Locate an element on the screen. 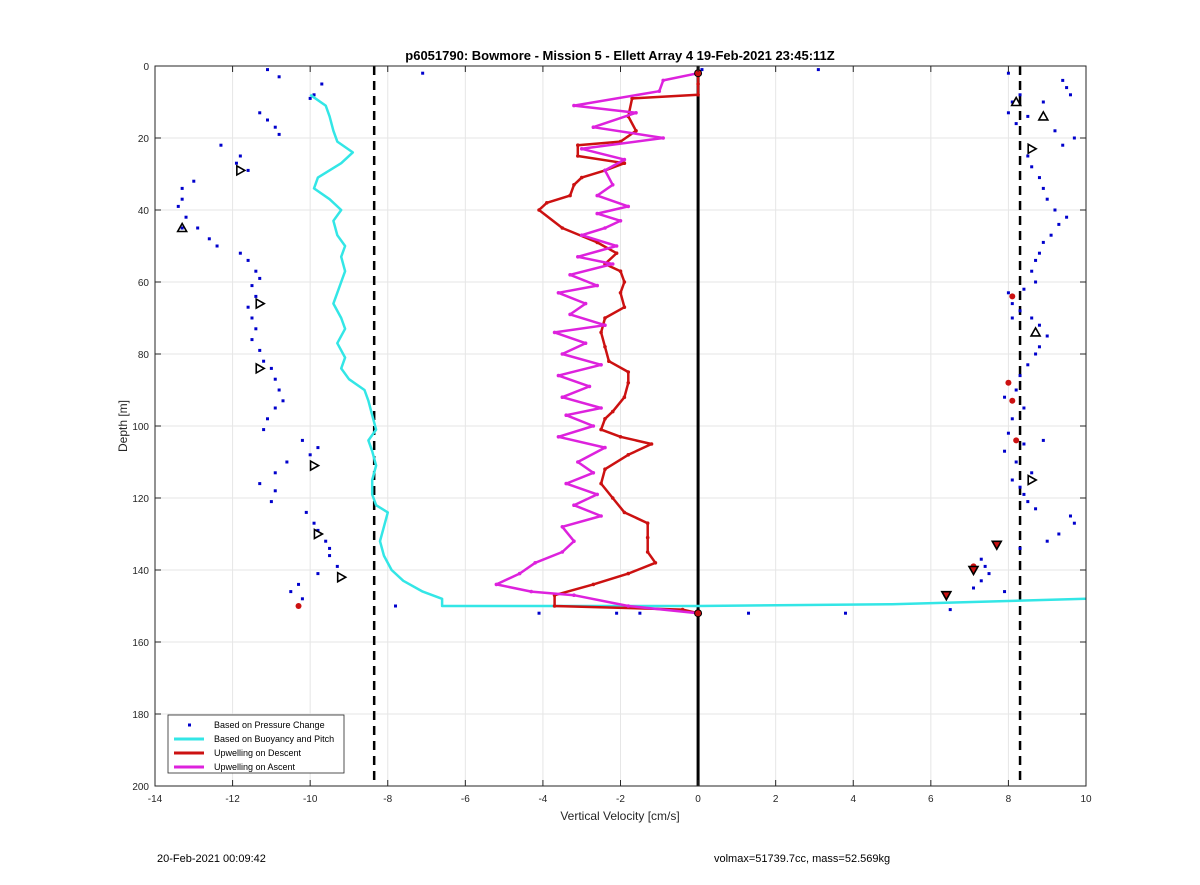  footer-volume-mass: volmax=51739.7cc, mass=52.569kg is located at coordinates (802, 859).